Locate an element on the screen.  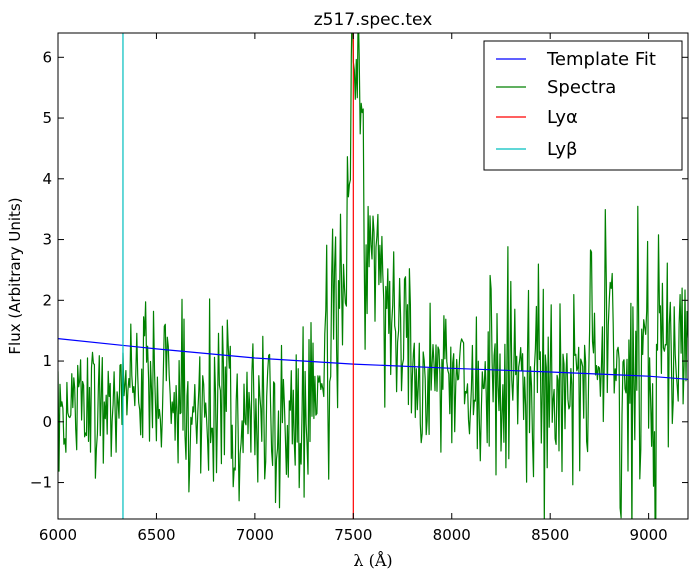
x-tick-label: 9000 is located at coordinates (649, 535).